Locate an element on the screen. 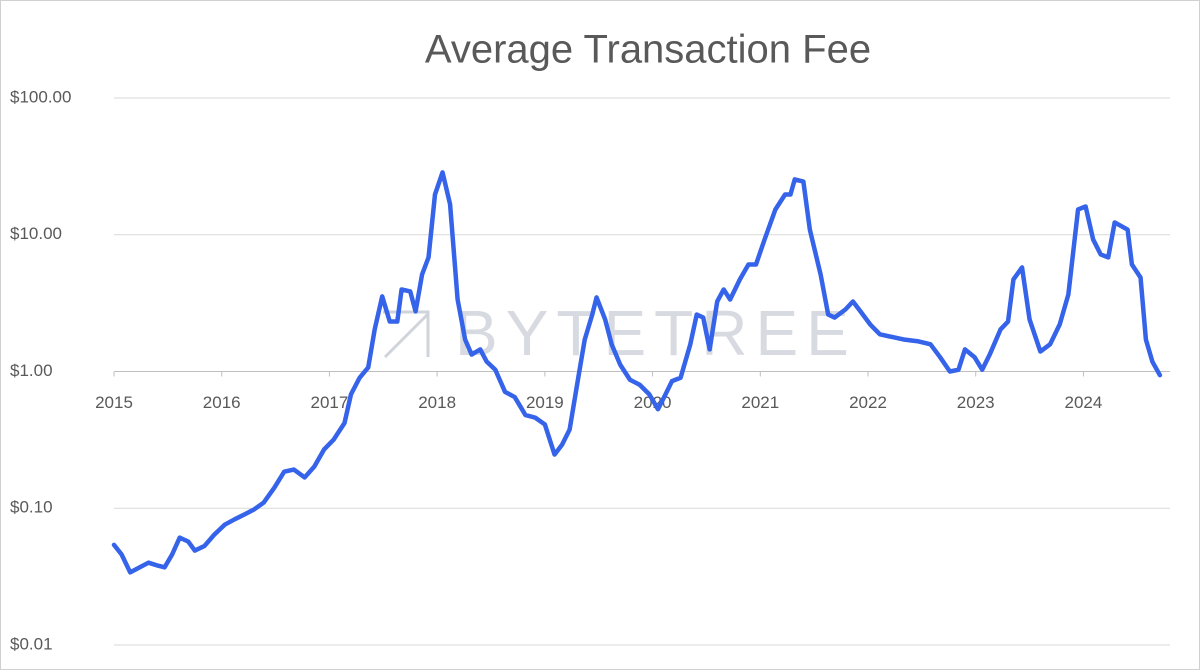  x-tick-label: 2024 is located at coordinates (1084, 402).